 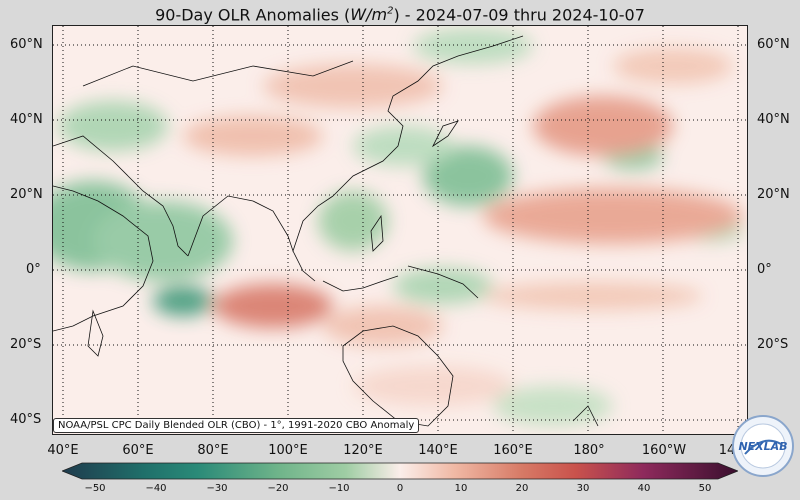 What do you see at coordinates (589, 450) in the screenshot?
I see `lon-label-180: 180°` at bounding box center [589, 450].